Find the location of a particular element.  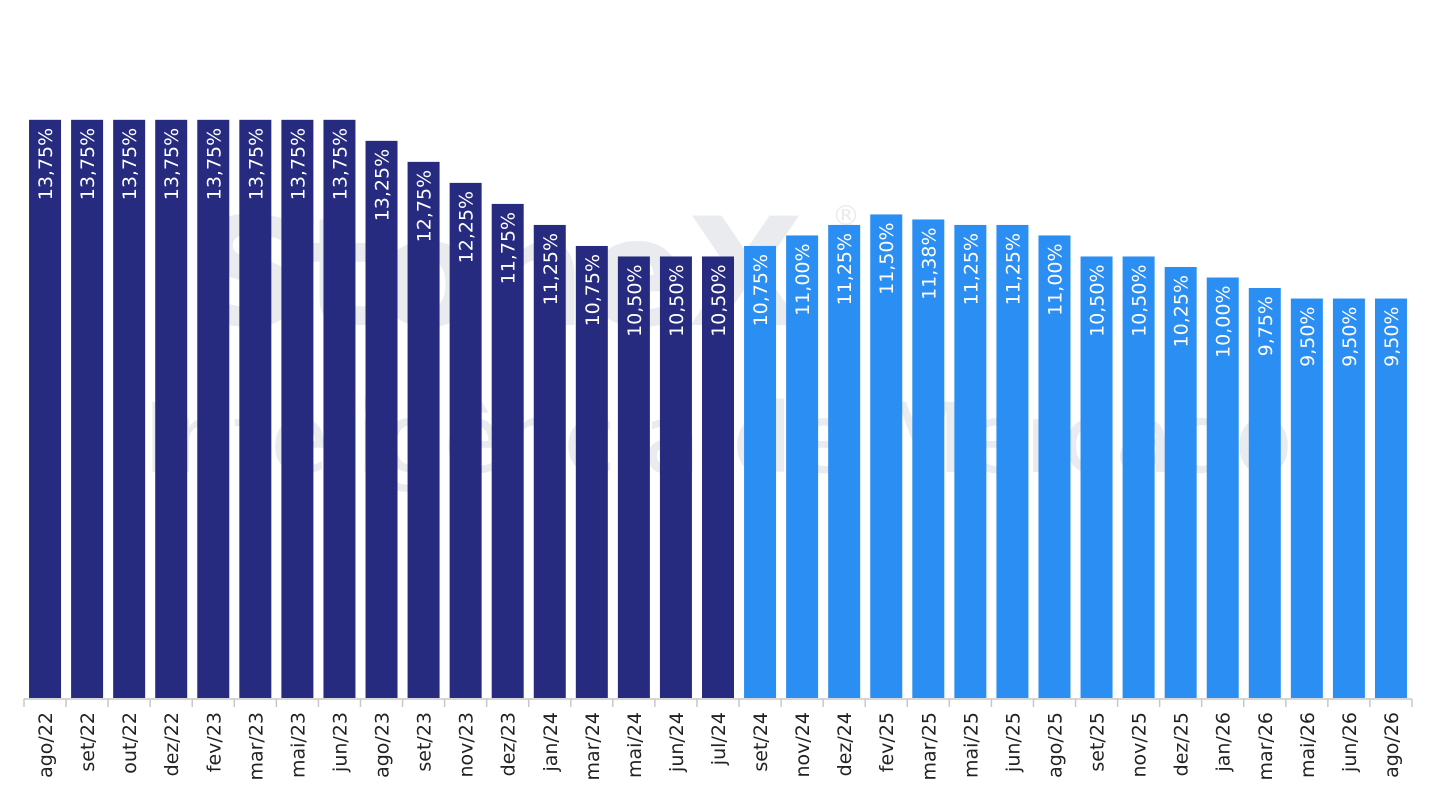

x-tick-label: mar/24 is located at coordinates (593, 746).